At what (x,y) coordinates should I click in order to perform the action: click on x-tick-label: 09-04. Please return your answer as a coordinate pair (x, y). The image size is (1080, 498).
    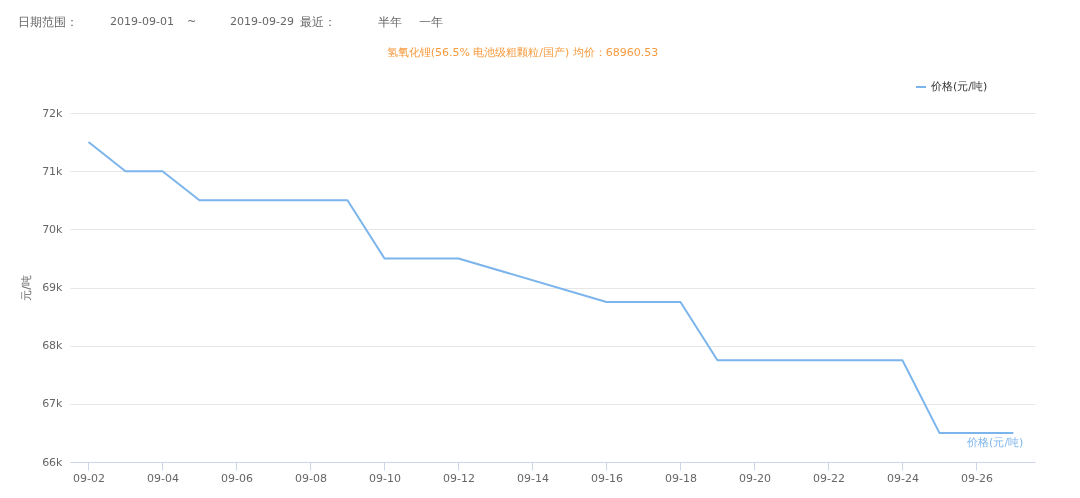
    Looking at the image, I should click on (163, 478).